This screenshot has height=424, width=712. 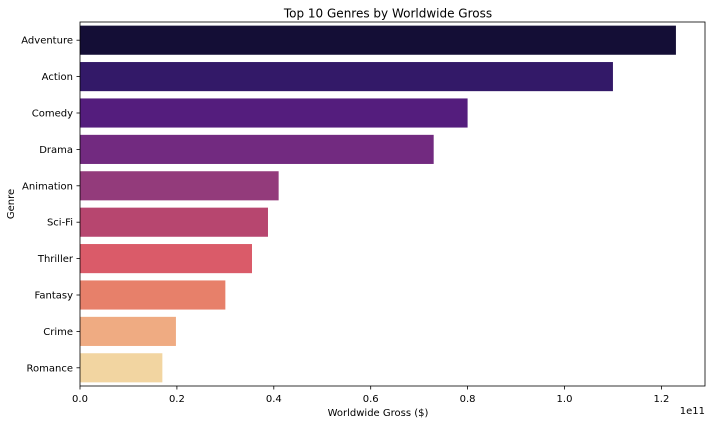 What do you see at coordinates (565, 399) in the screenshot?
I see `x-tick-label: 1.0` at bounding box center [565, 399].